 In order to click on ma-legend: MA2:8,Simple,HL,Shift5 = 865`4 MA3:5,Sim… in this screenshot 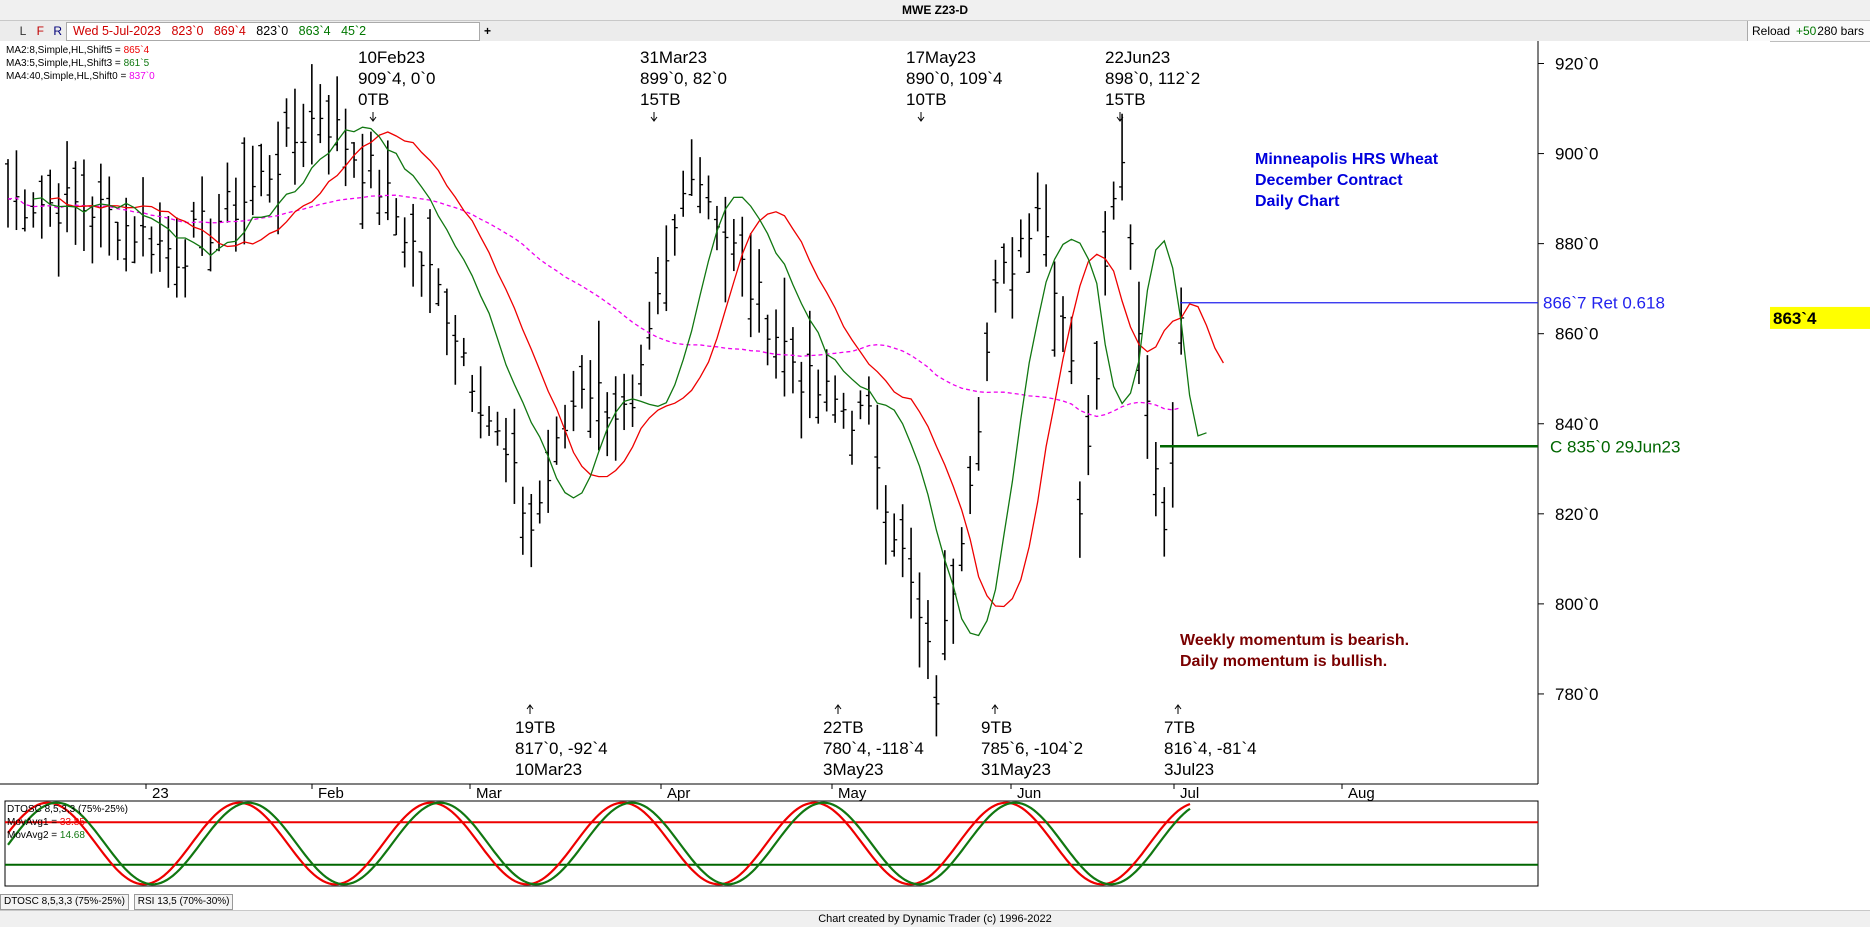, I will do `click(80, 63)`.